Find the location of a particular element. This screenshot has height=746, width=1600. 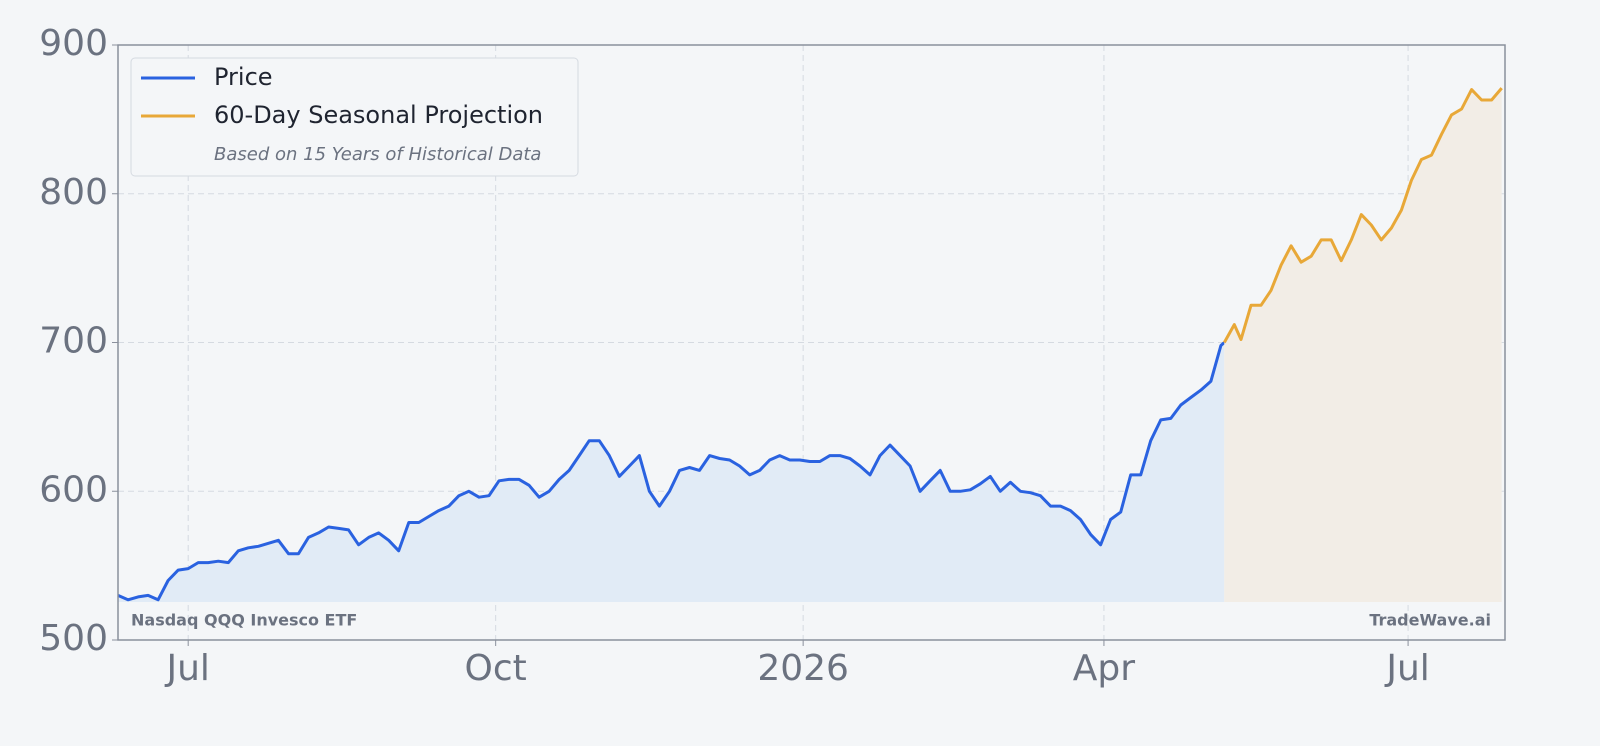

y-tick-label: 900 is located at coordinates (73, 43).